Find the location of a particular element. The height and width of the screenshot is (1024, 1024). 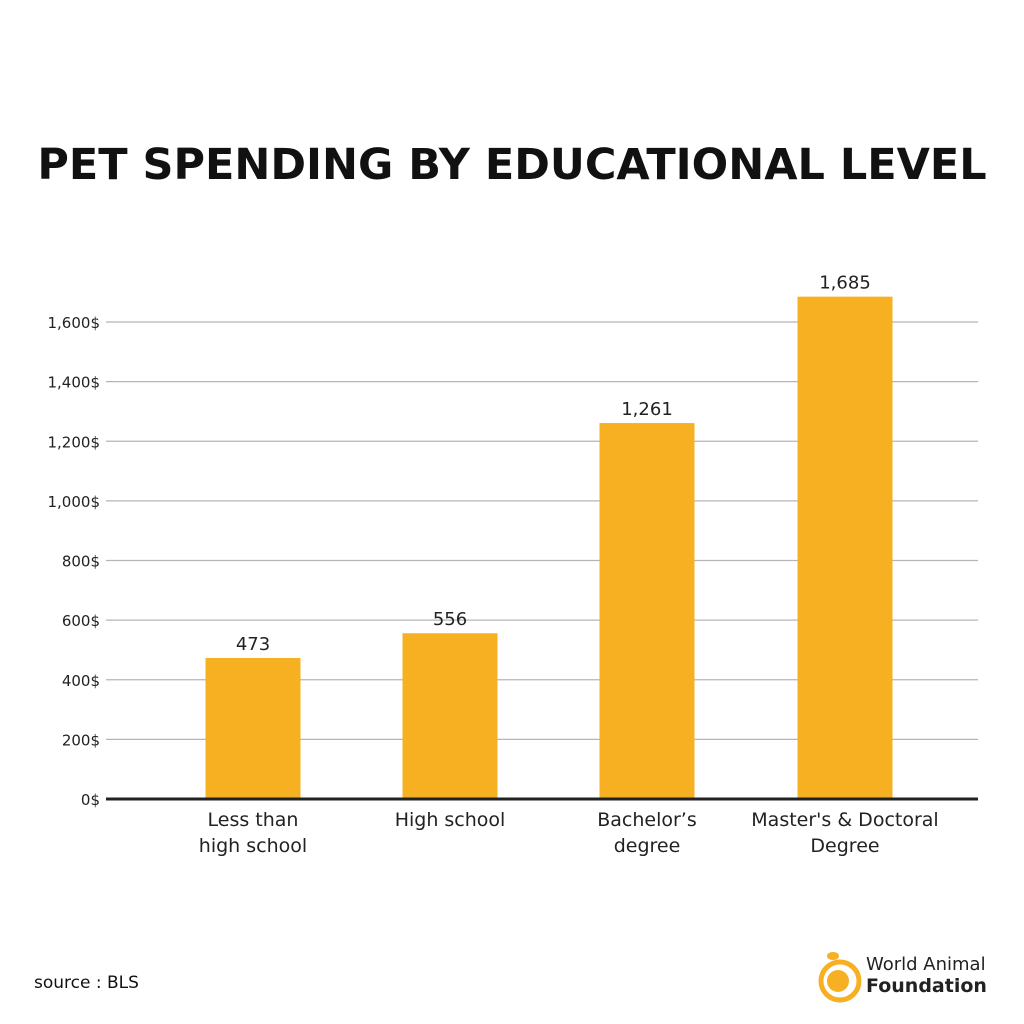

y-tick-label: 1,200$ is located at coordinates (74, 442).